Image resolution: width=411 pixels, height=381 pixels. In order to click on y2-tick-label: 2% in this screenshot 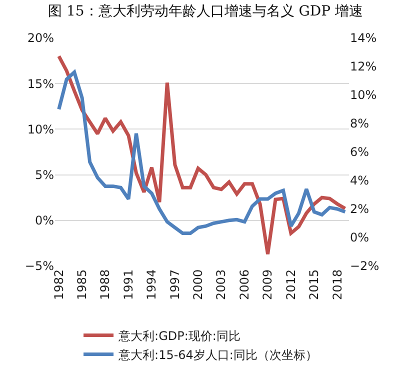, I will do `click(360, 209)`.